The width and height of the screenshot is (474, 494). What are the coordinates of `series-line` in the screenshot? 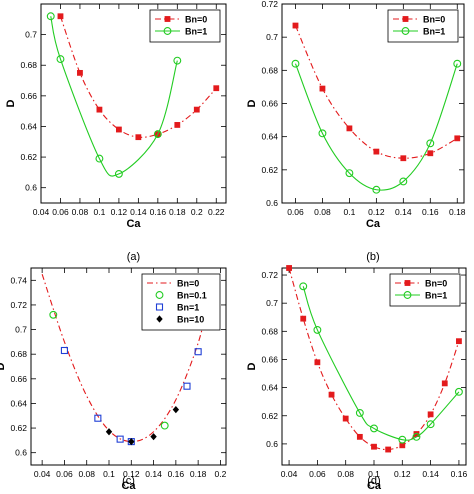 It's located at (114, 96).